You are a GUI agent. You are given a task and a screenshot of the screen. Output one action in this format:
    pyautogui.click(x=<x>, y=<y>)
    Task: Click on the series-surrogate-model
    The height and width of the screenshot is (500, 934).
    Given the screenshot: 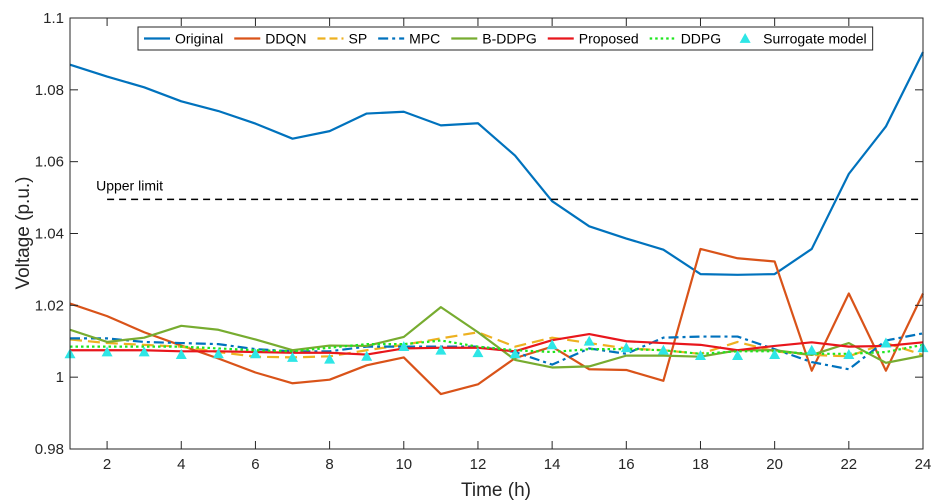 What is the action you would take?
    pyautogui.click(x=496, y=349)
    